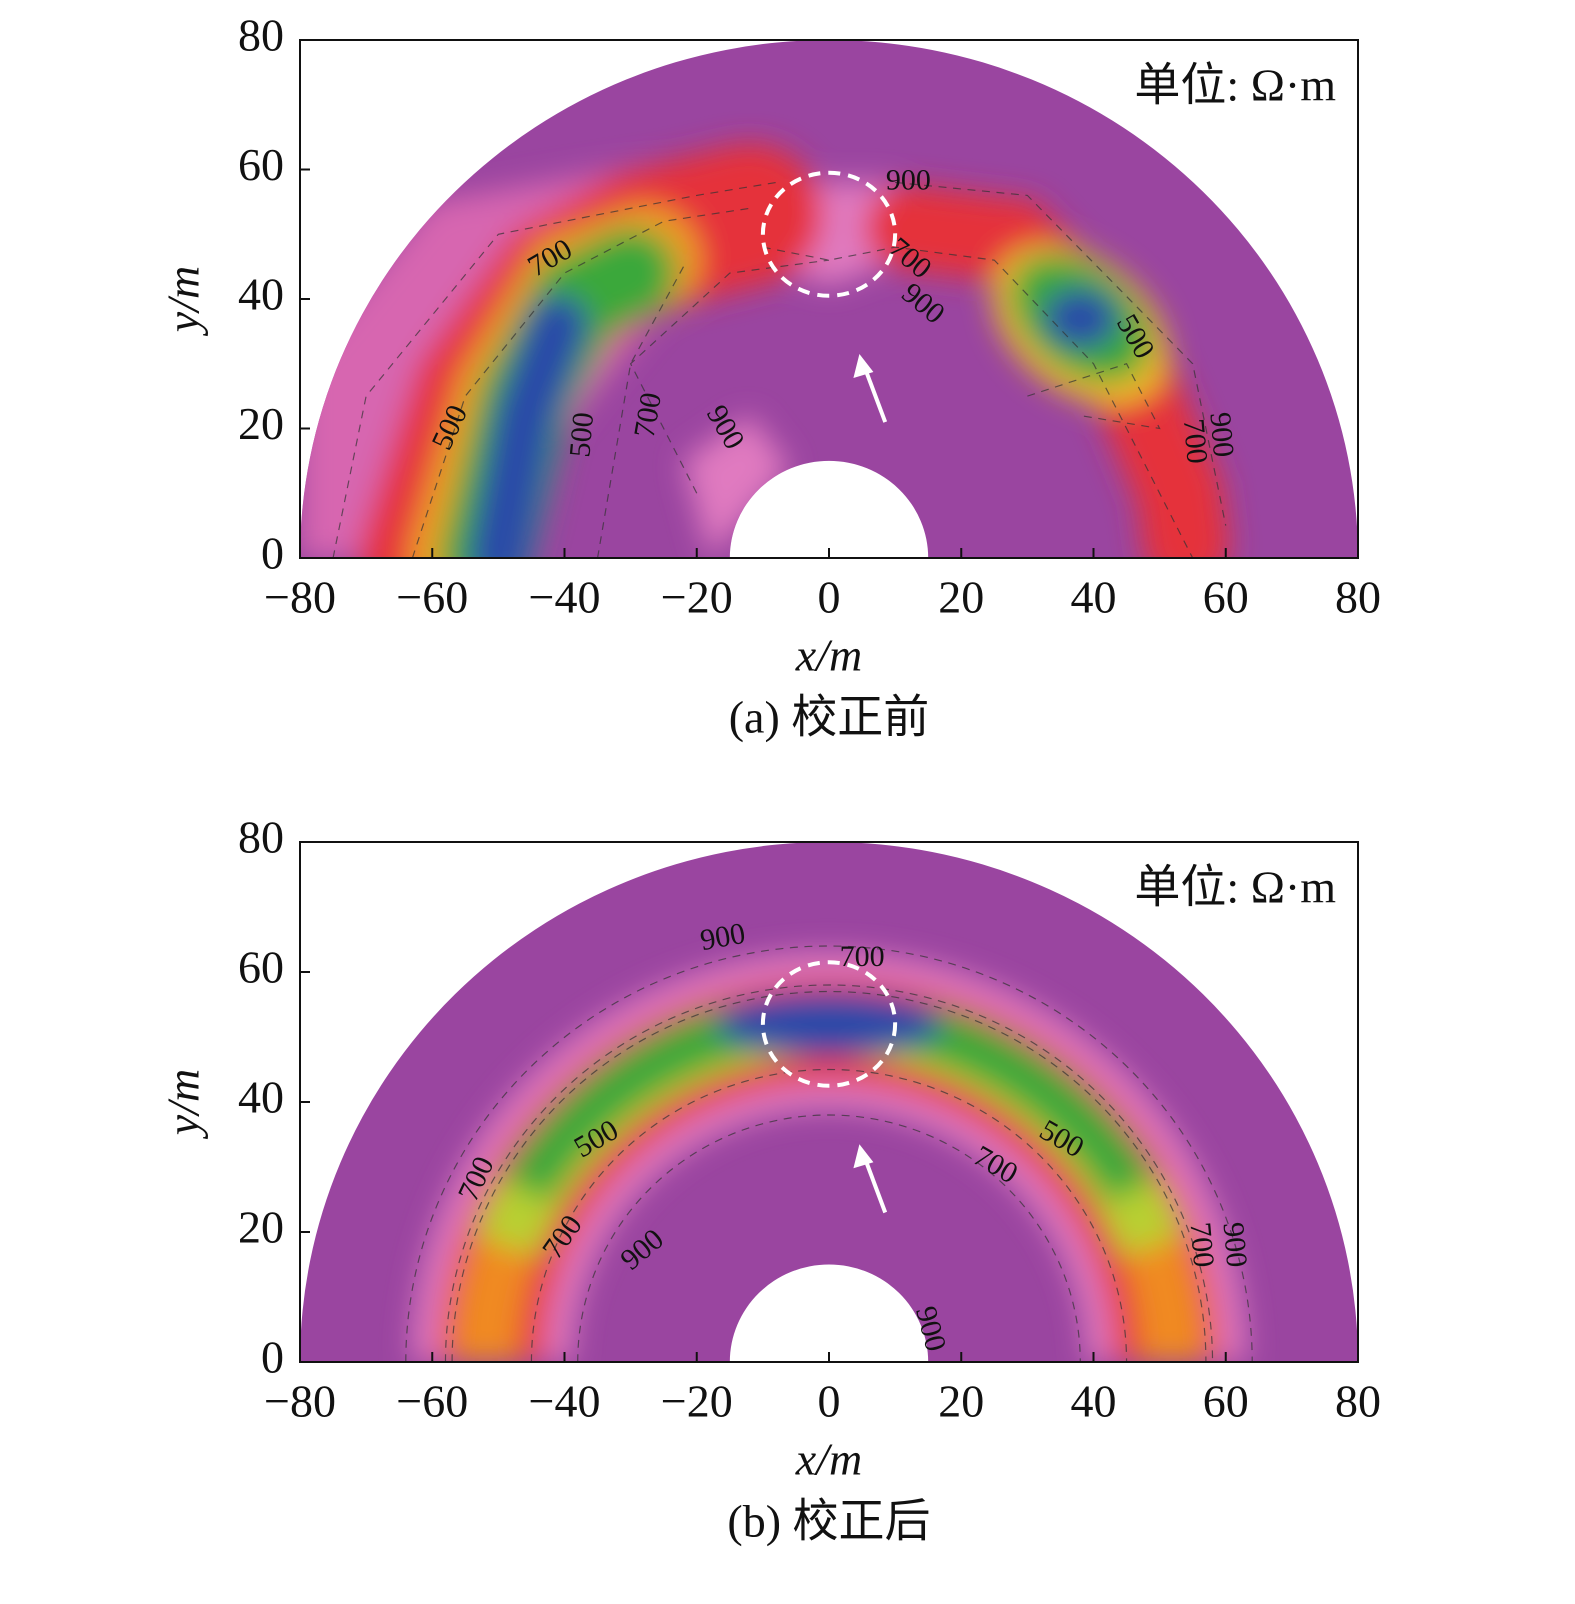 The height and width of the screenshot is (1604, 1575). What do you see at coordinates (829, 717) in the screenshot?
I see `caption: (a) 校正前` at bounding box center [829, 717].